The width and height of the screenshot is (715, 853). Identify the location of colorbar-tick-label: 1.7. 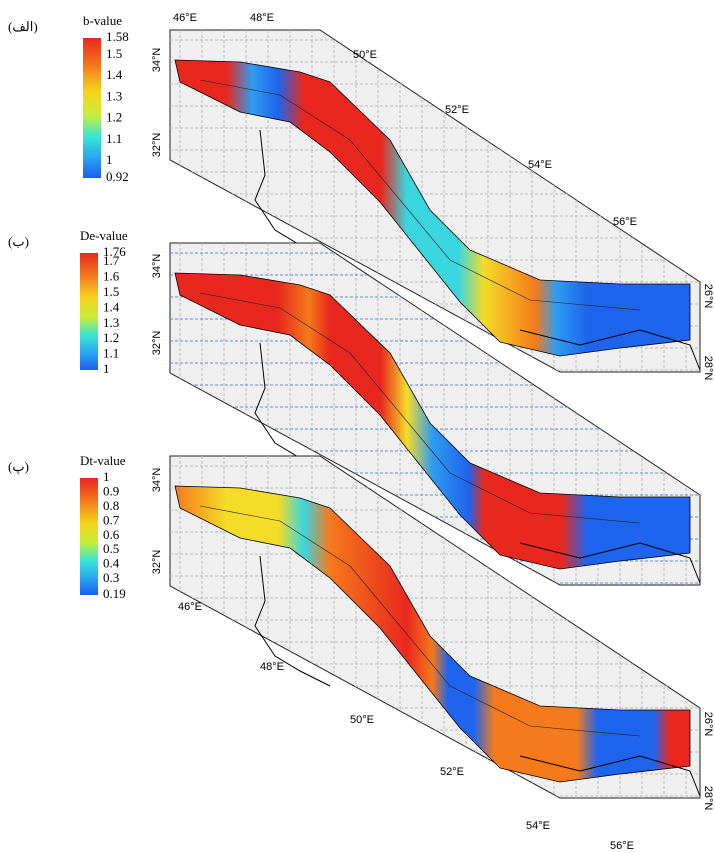
(111, 260).